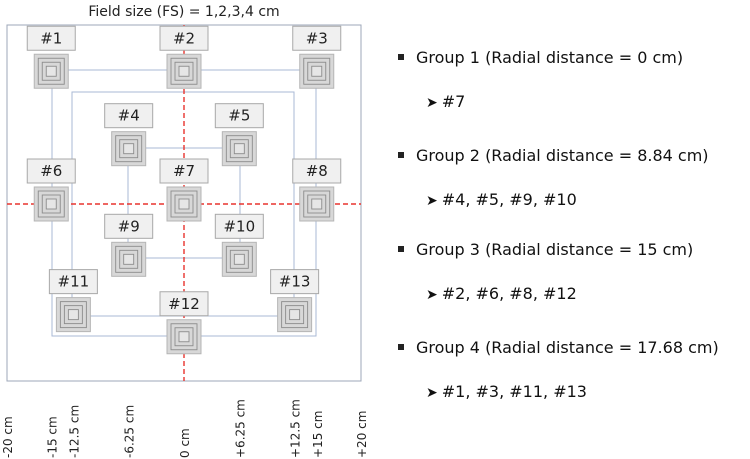  I want to click on group-1: Group 1 (Radial distance = 0 cm) ➤ #7, so click(540, 79).